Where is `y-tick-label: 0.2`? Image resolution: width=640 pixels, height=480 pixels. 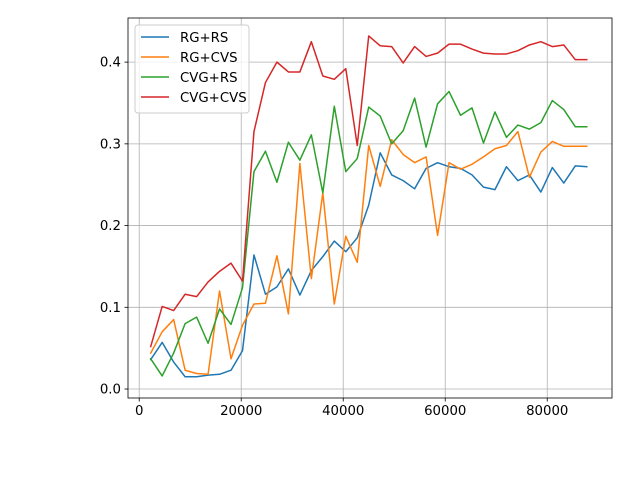
y-tick-label: 0.2 is located at coordinates (110, 226).